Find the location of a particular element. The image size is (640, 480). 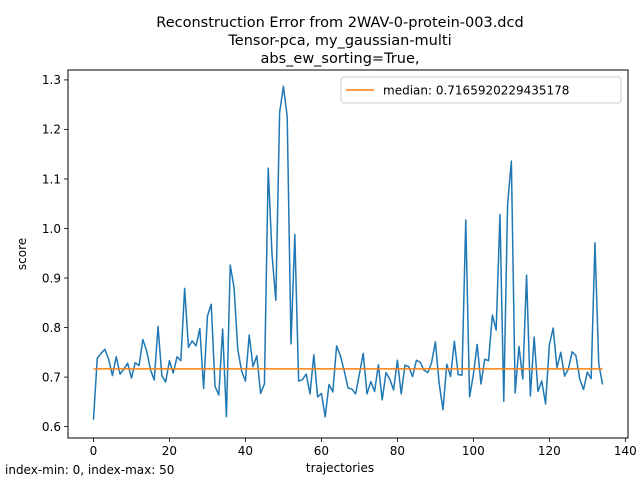

x-tick-label: 60 is located at coordinates (321, 451).